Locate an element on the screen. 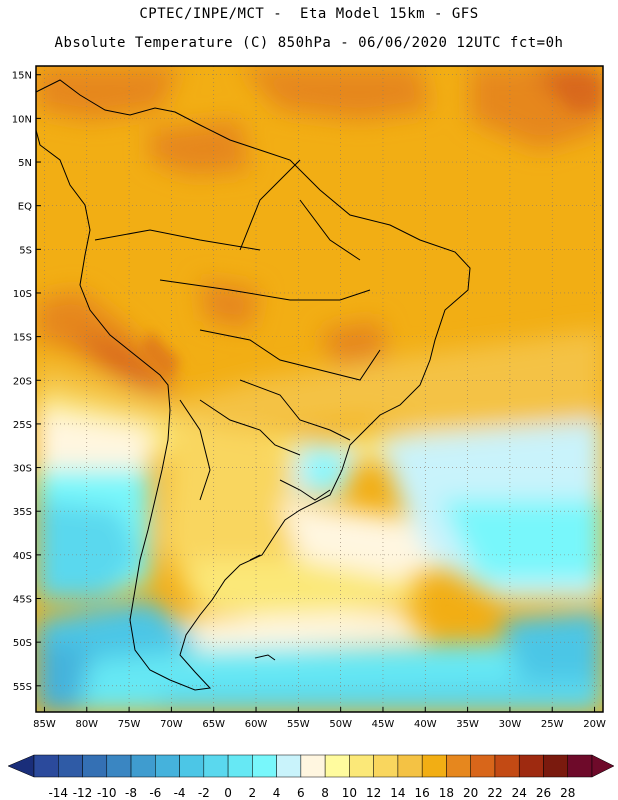  colorbar-label: -14 is located at coordinates (58, 793).